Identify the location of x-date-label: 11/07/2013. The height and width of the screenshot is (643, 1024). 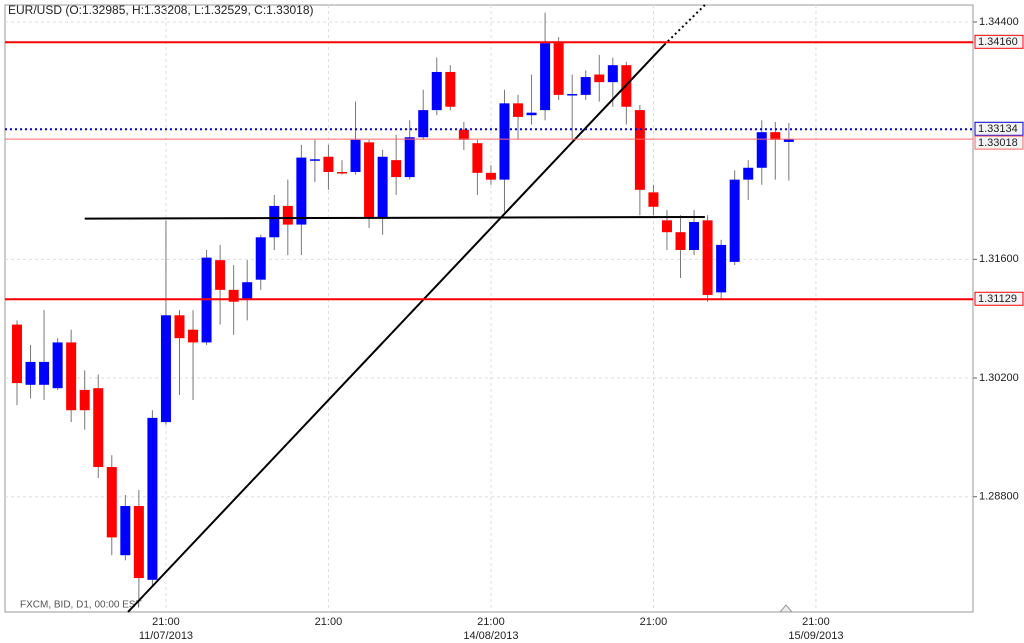
(166, 636).